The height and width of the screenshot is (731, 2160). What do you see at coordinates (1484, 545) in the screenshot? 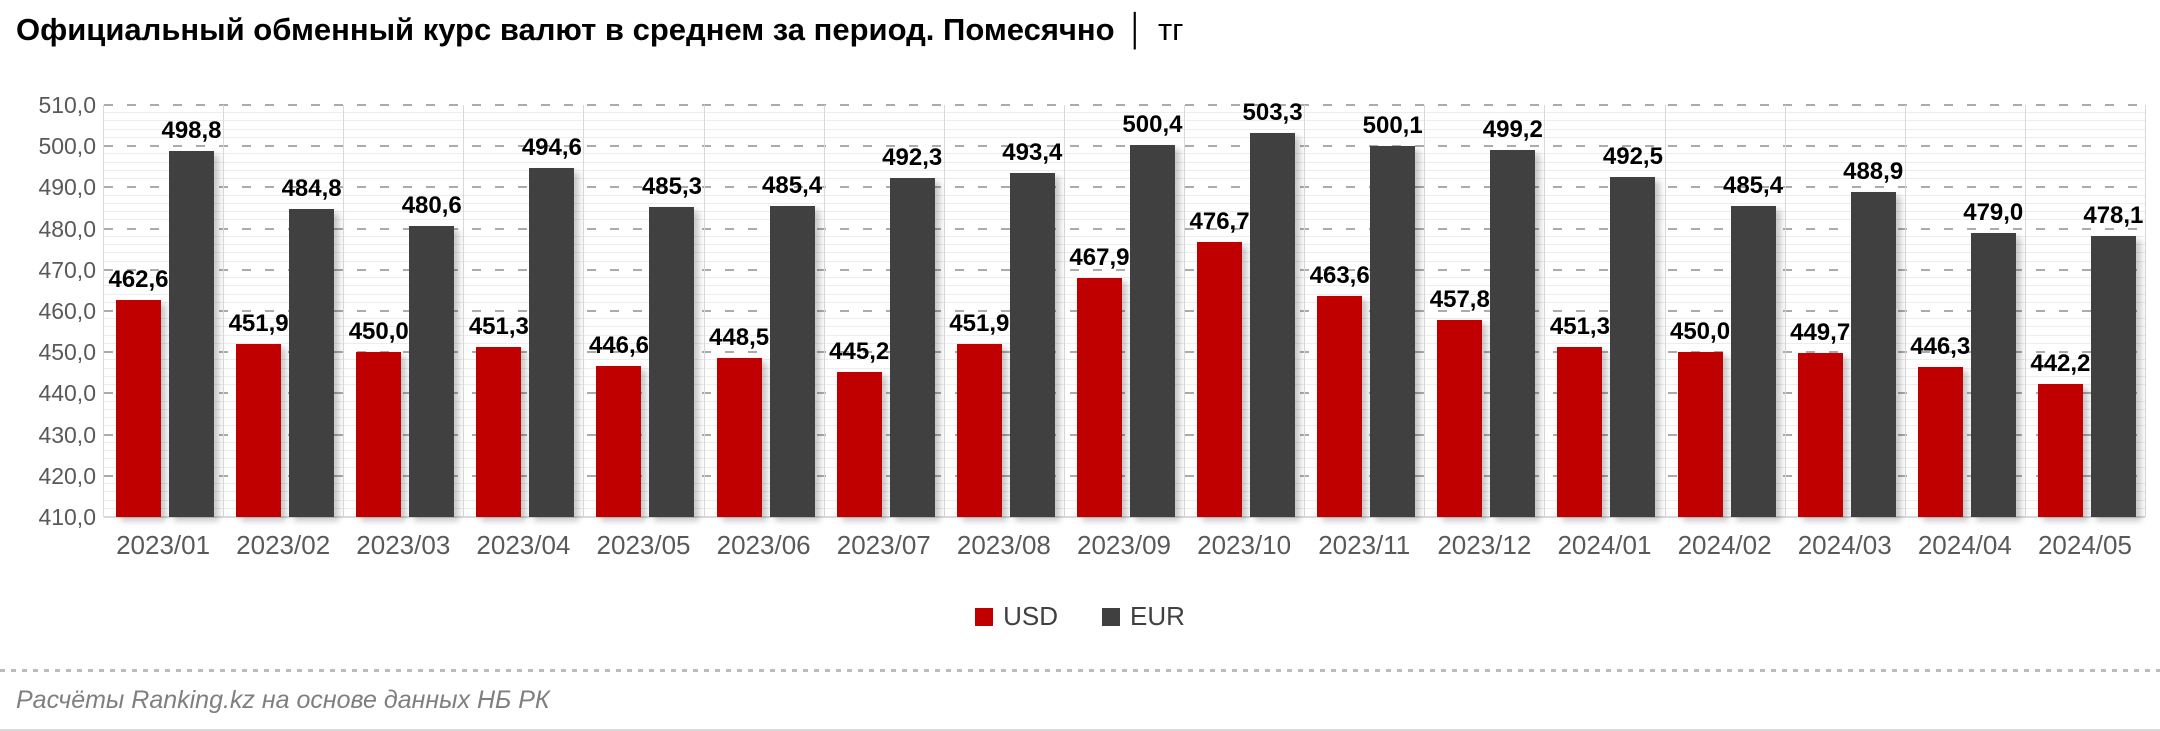
I see `x-tick-label: 2023/12` at bounding box center [1484, 545].